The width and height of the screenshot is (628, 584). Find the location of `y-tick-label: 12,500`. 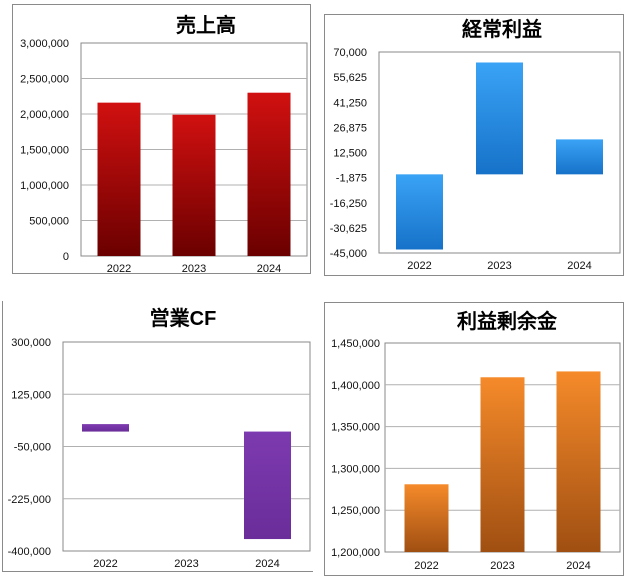

y-tick-label: 12,500 is located at coordinates (350, 154).